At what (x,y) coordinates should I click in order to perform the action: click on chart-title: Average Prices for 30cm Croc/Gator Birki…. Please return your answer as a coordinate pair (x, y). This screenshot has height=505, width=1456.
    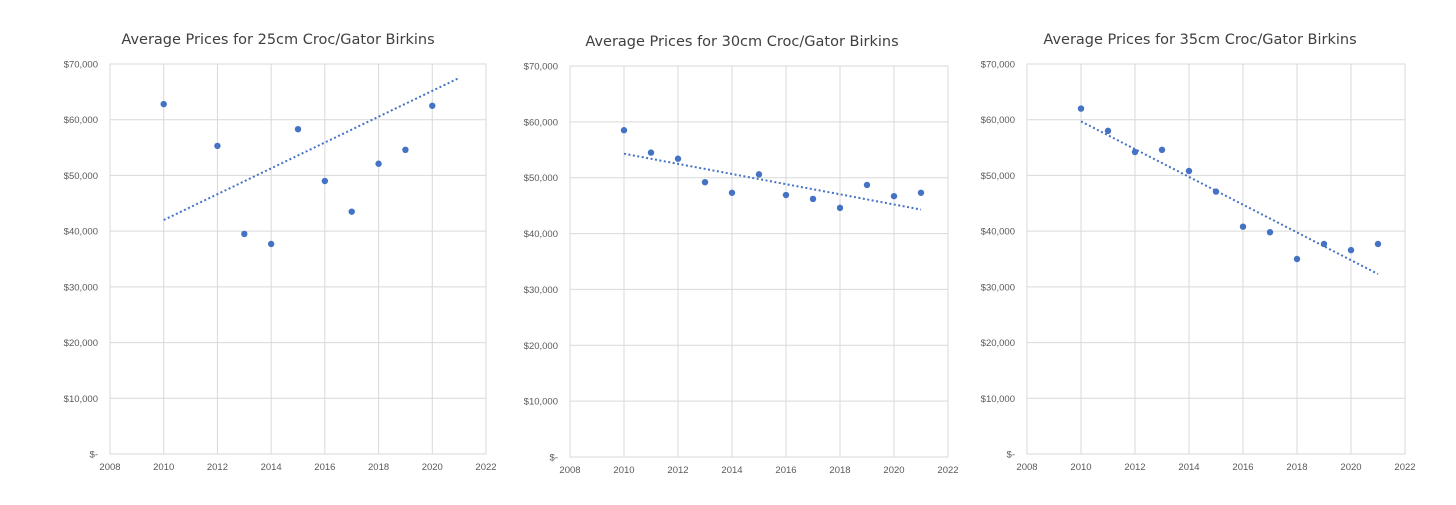
    Looking at the image, I should click on (741, 42).